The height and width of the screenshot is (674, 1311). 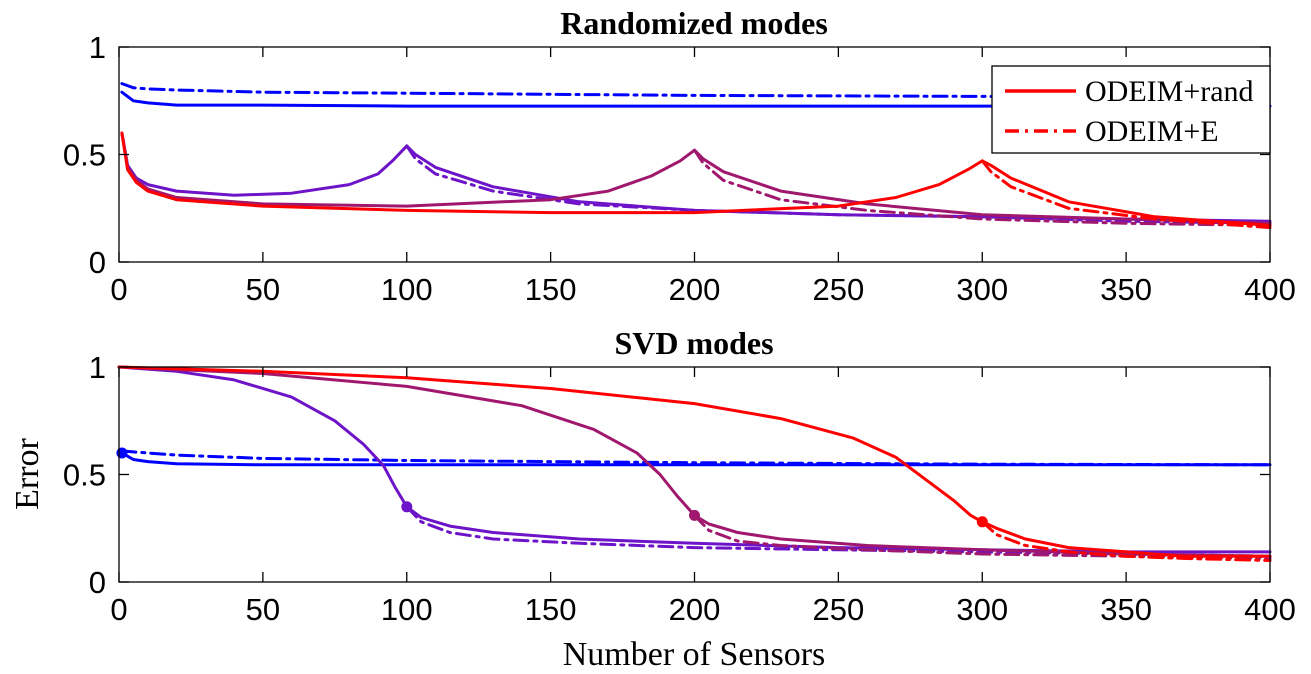 I want to click on legend: ODEIM+rand ODEIM+E, so click(x=1131, y=109).